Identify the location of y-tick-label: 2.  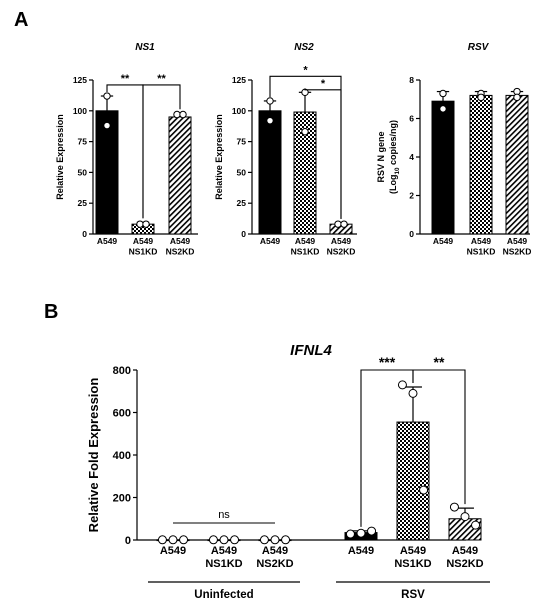
(411, 195).